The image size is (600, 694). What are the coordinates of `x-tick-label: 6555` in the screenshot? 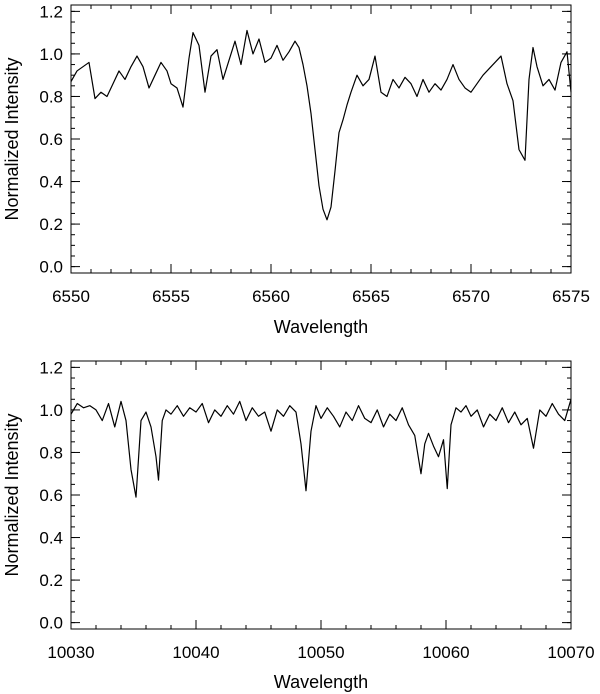 It's located at (171, 296).